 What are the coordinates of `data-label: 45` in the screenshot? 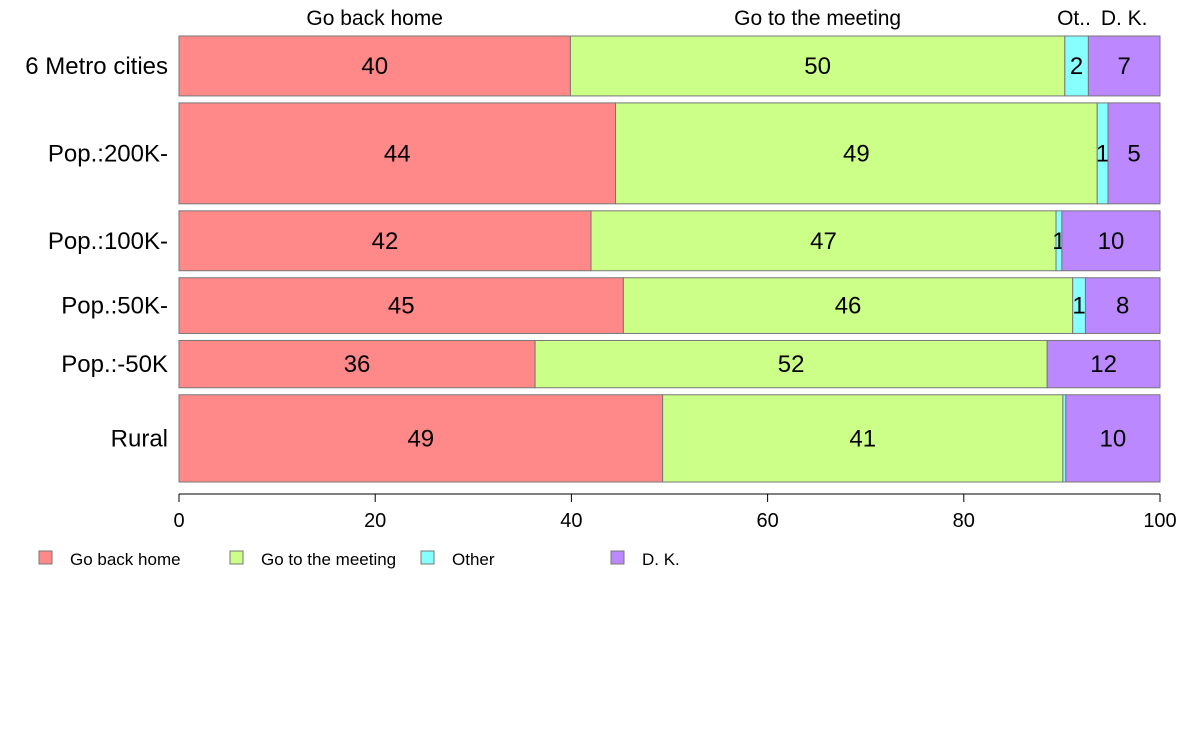 It's located at (401, 306).